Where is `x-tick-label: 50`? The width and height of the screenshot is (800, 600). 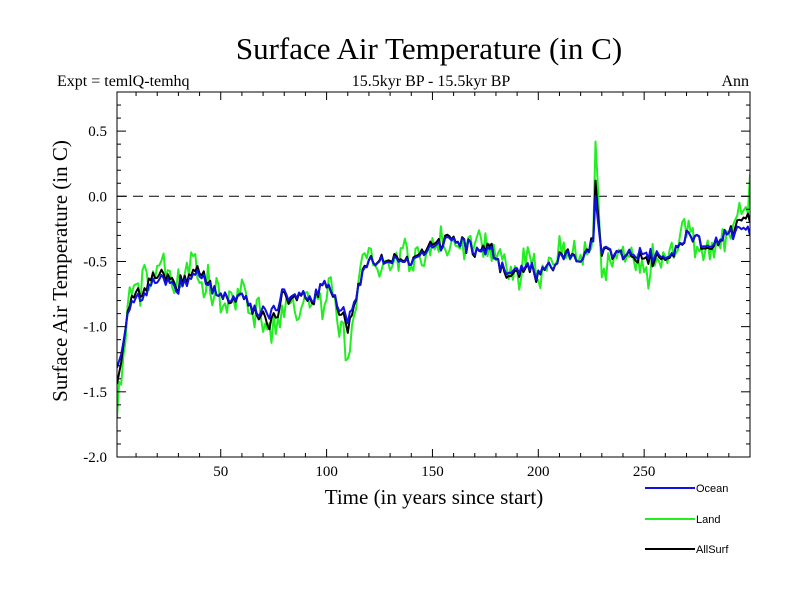 x-tick-label: 50 is located at coordinates (220, 472).